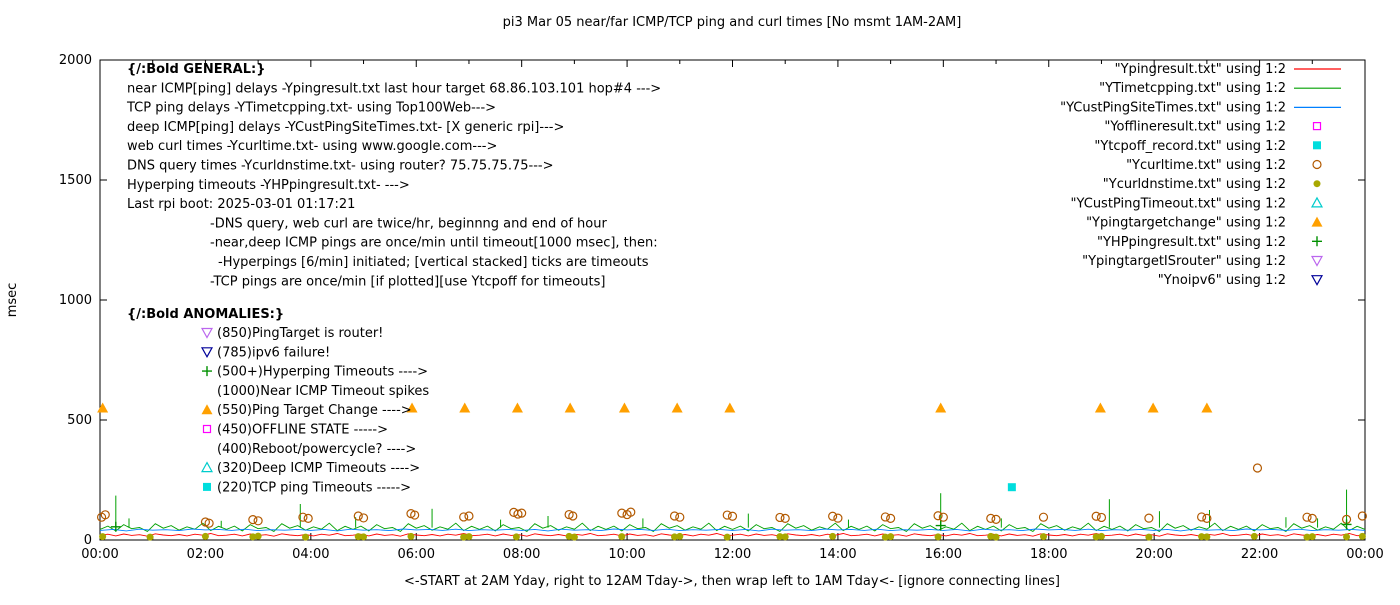  I want to click on y-tick-label: 2000, so click(75, 60).